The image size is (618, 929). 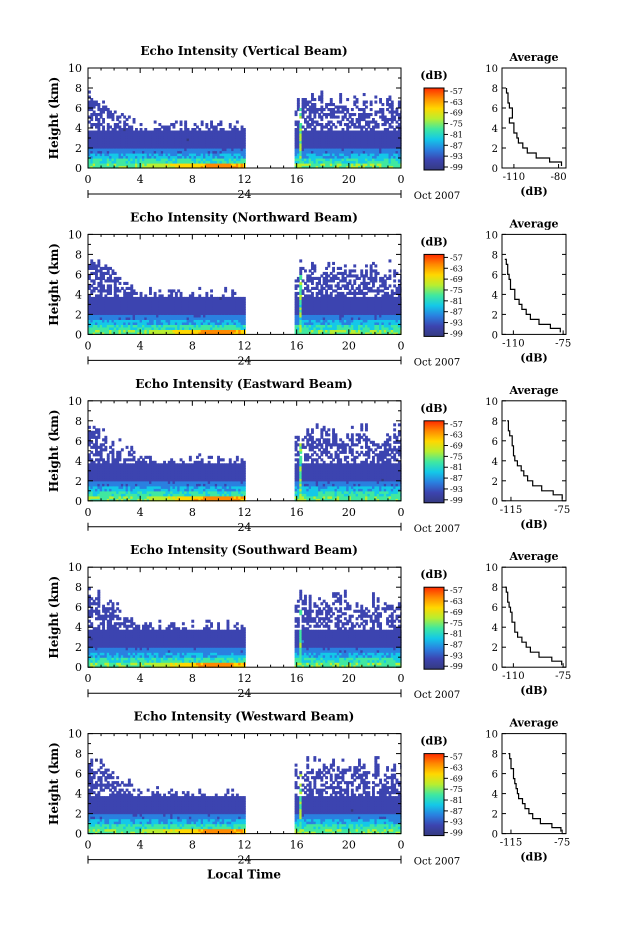 What do you see at coordinates (456, 91) in the screenshot?
I see `colorbar-label: -57` at bounding box center [456, 91].